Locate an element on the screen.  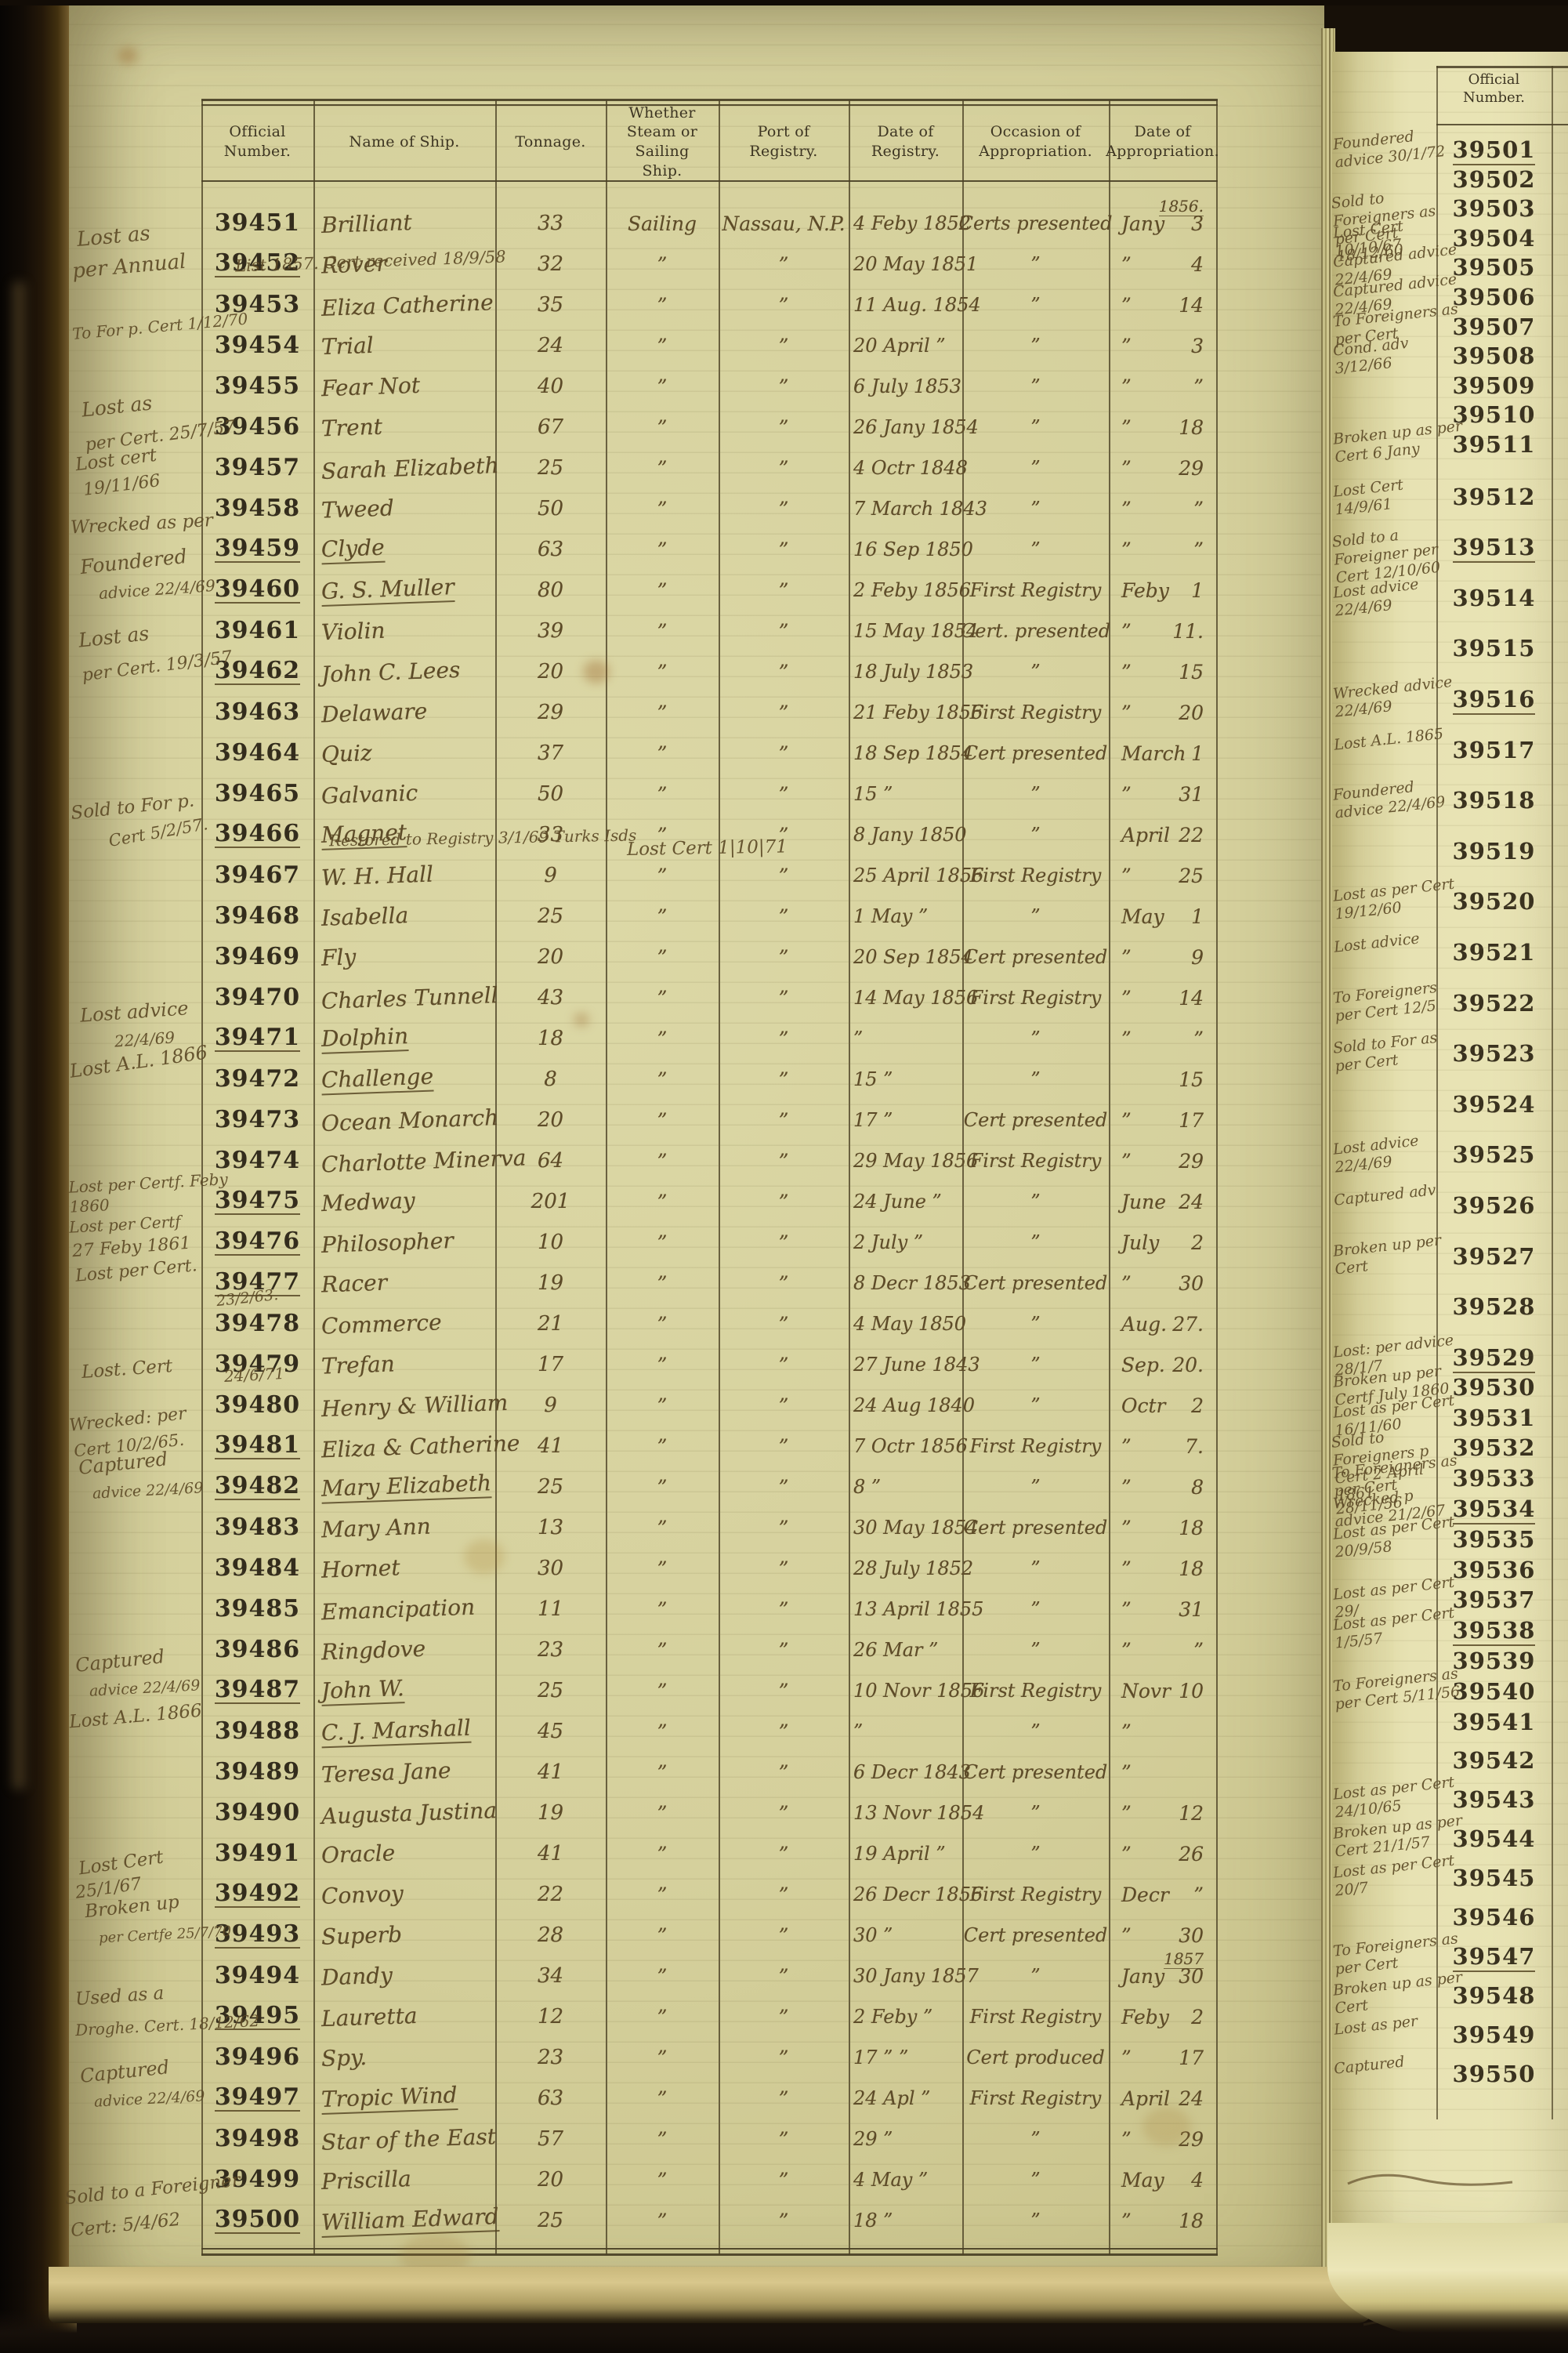
date-of-registry: 6 Decr 1843 is located at coordinates (912, 1772).